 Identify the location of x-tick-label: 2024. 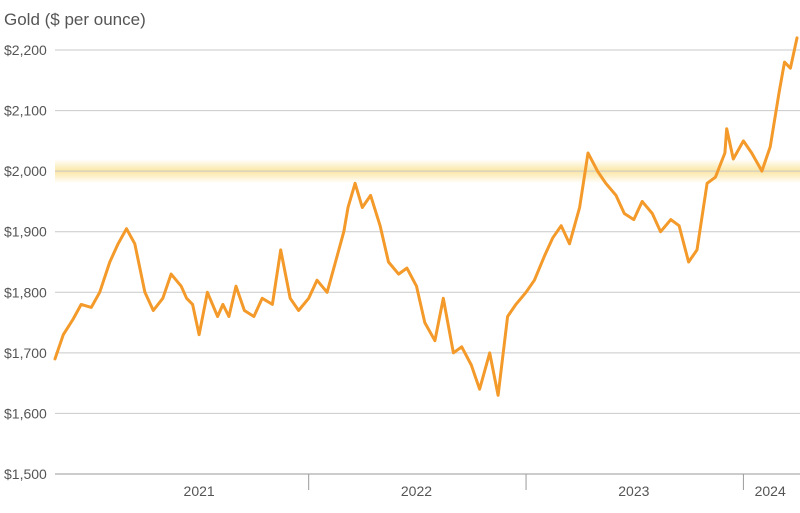
(770, 491).